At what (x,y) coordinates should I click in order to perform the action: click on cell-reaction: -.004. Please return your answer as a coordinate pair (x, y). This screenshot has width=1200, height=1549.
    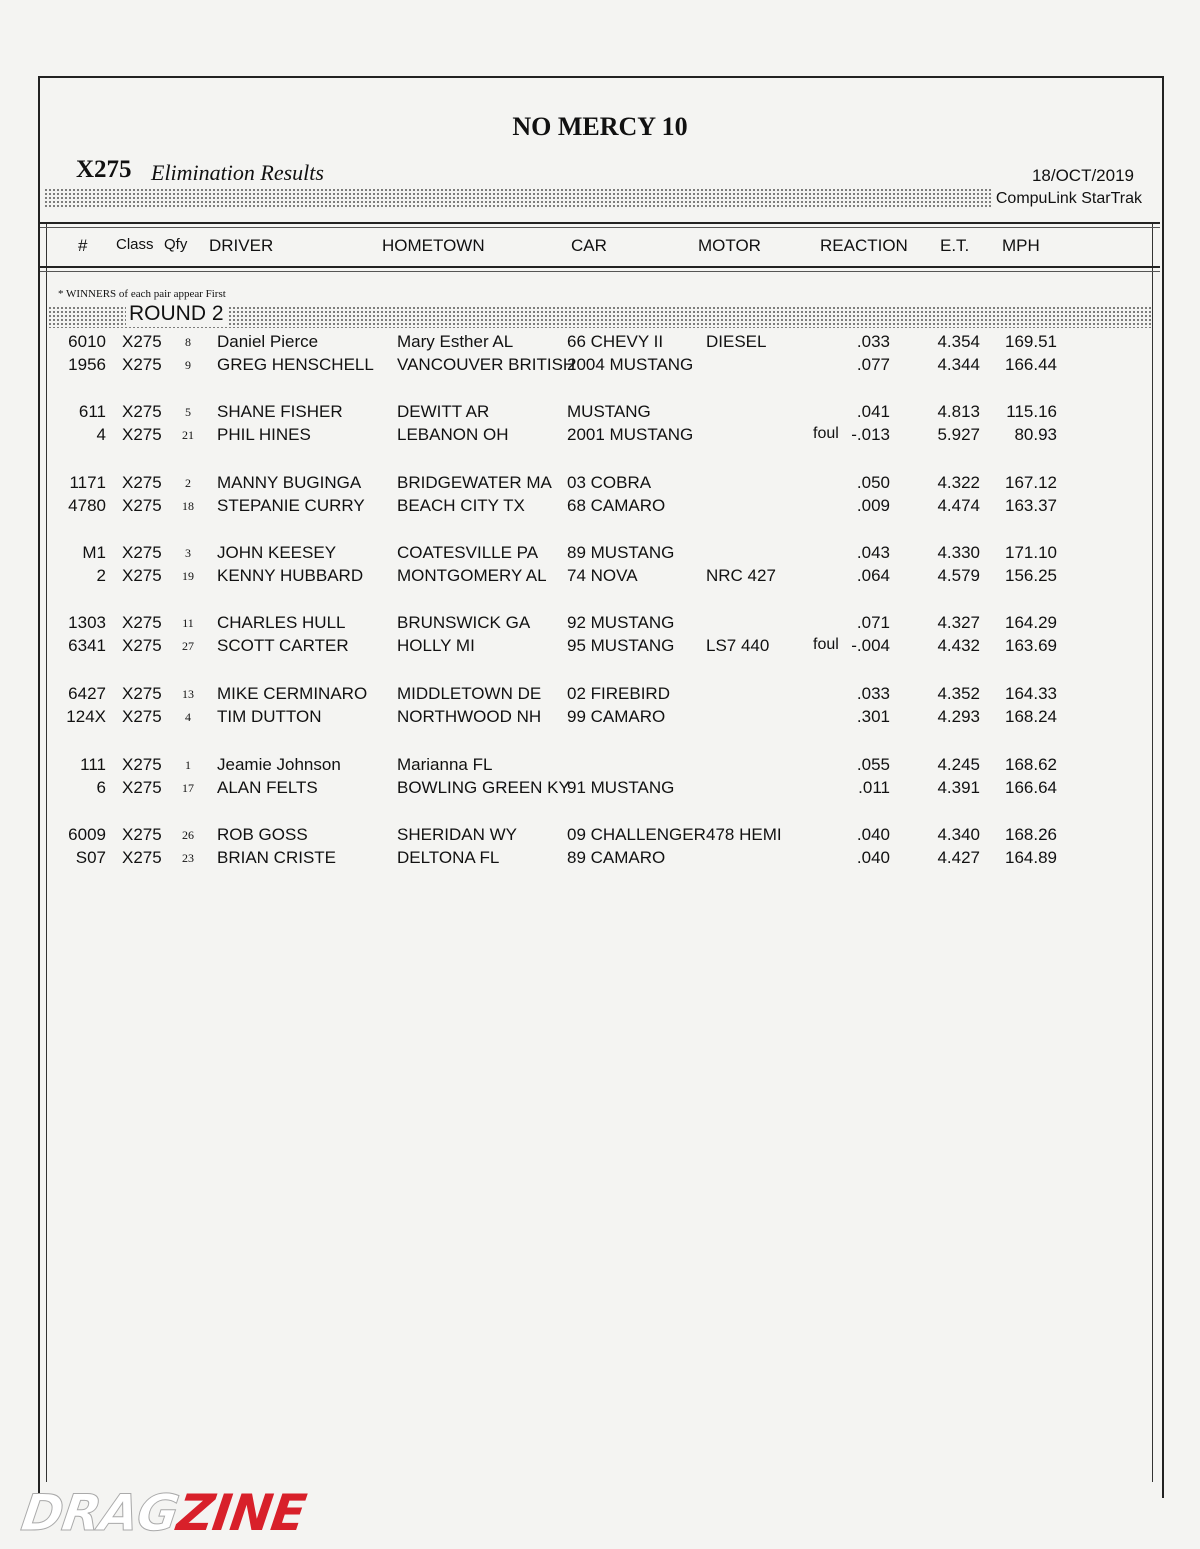
    Looking at the image, I should click on (870, 645).